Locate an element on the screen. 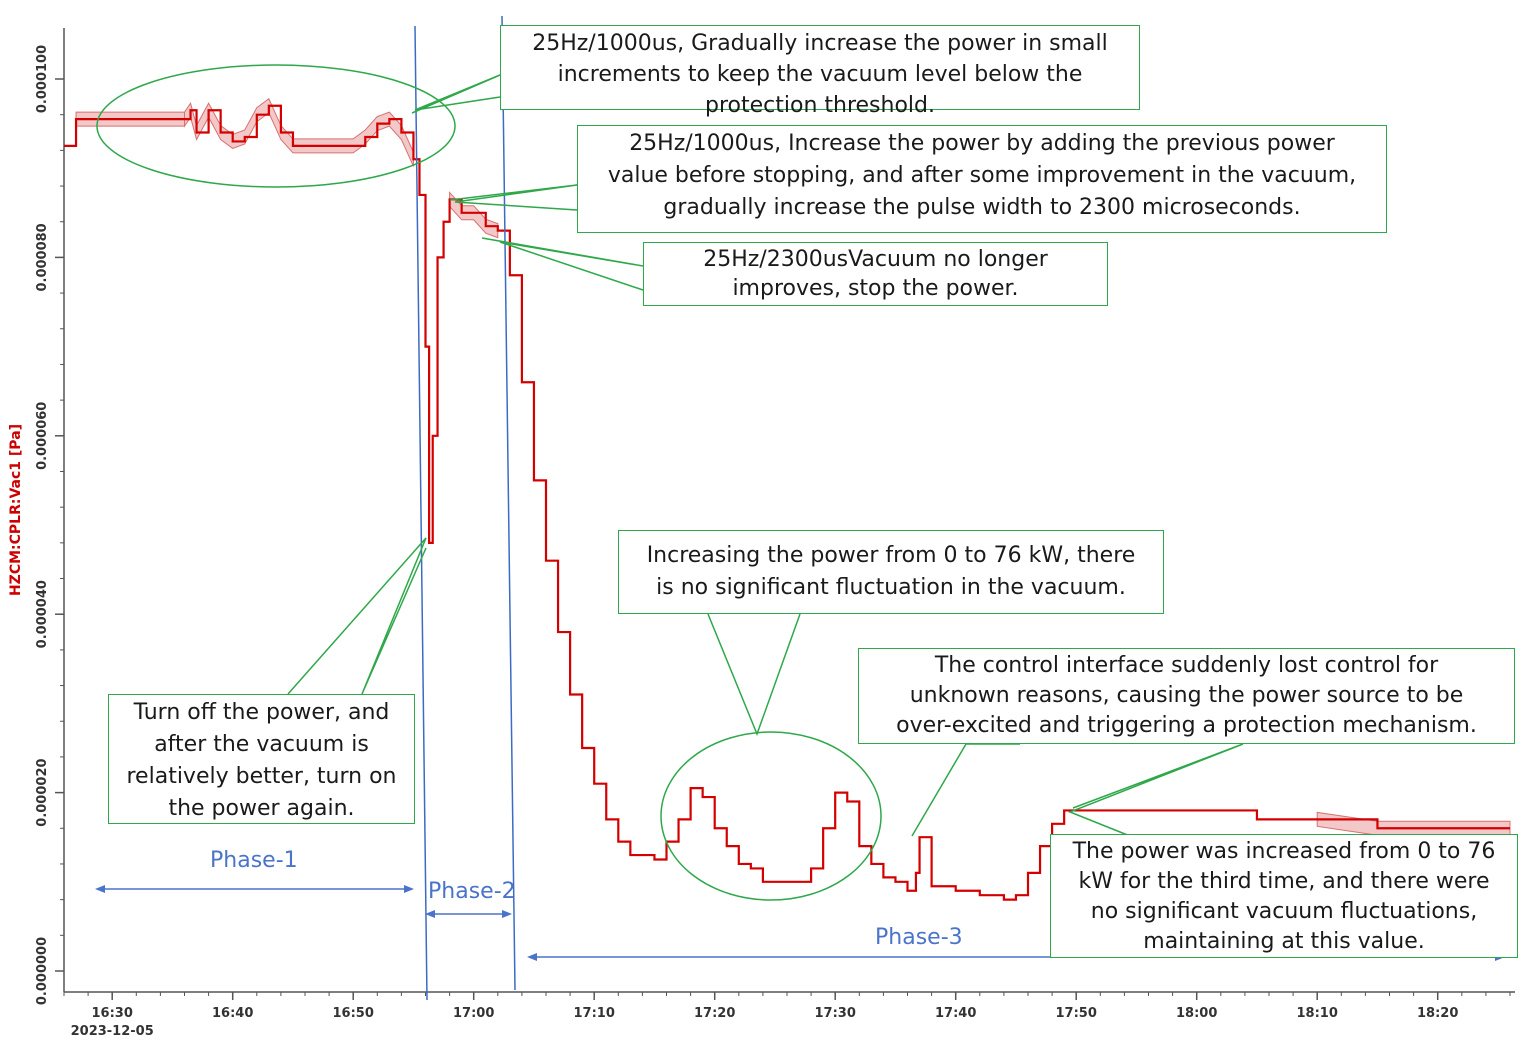 The height and width of the screenshot is (1049, 1526). x-tick-label: 18:00 is located at coordinates (1196, 1013).